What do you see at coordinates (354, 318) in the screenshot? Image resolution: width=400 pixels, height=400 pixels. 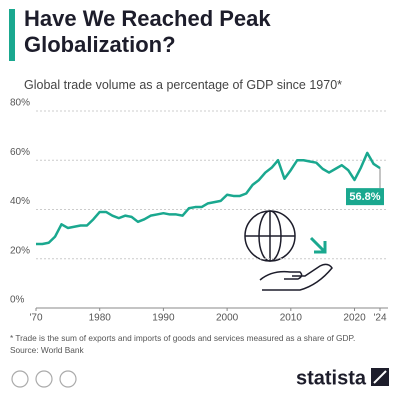 I see `x-tick-label: 2020` at bounding box center [354, 318].